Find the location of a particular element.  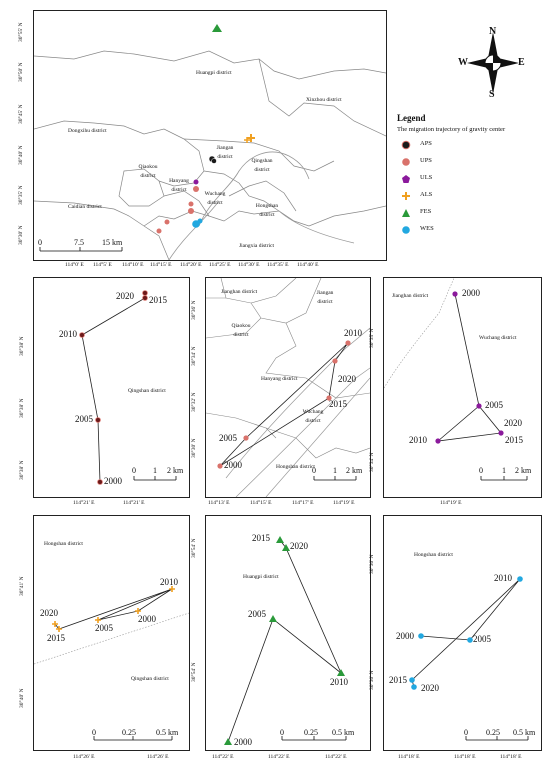

uls-trajectory is located at coordinates (456, 379).